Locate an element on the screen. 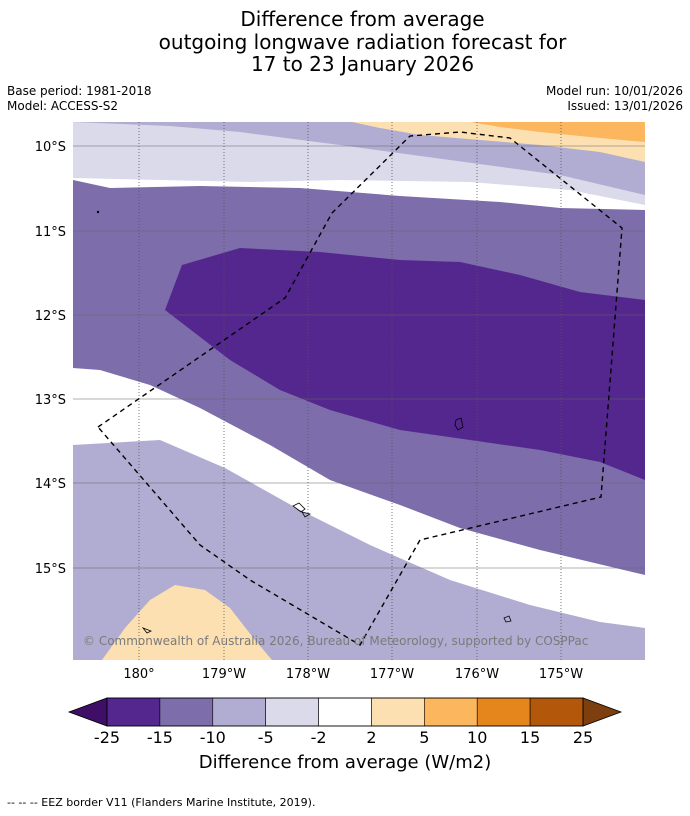 This screenshot has width=690, height=816. meta-left: Base period: 1981-2018 Model: ACCESS-S2 is located at coordinates (79, 99).